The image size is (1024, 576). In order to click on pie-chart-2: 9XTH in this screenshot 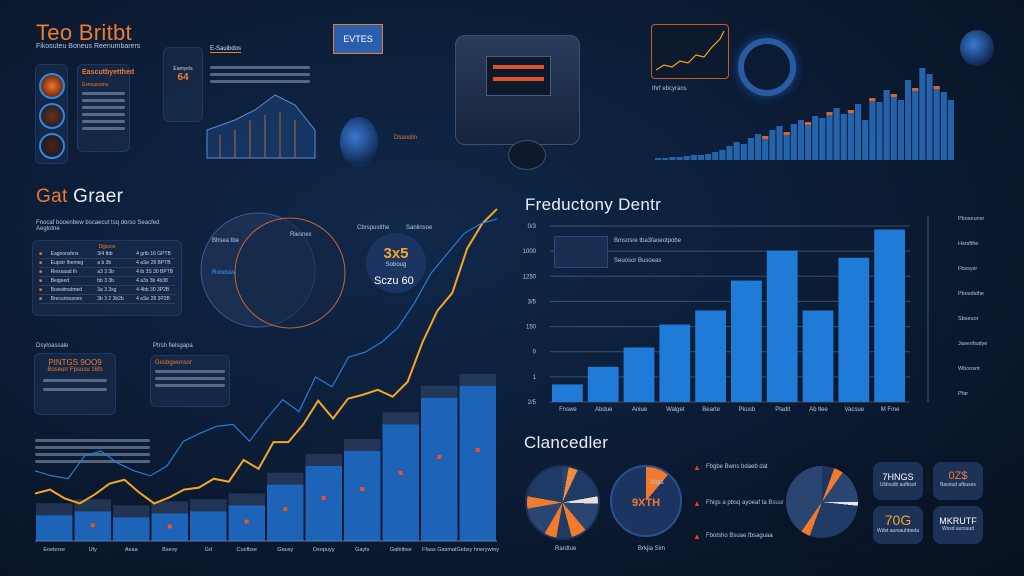, I will do `click(646, 501)`.